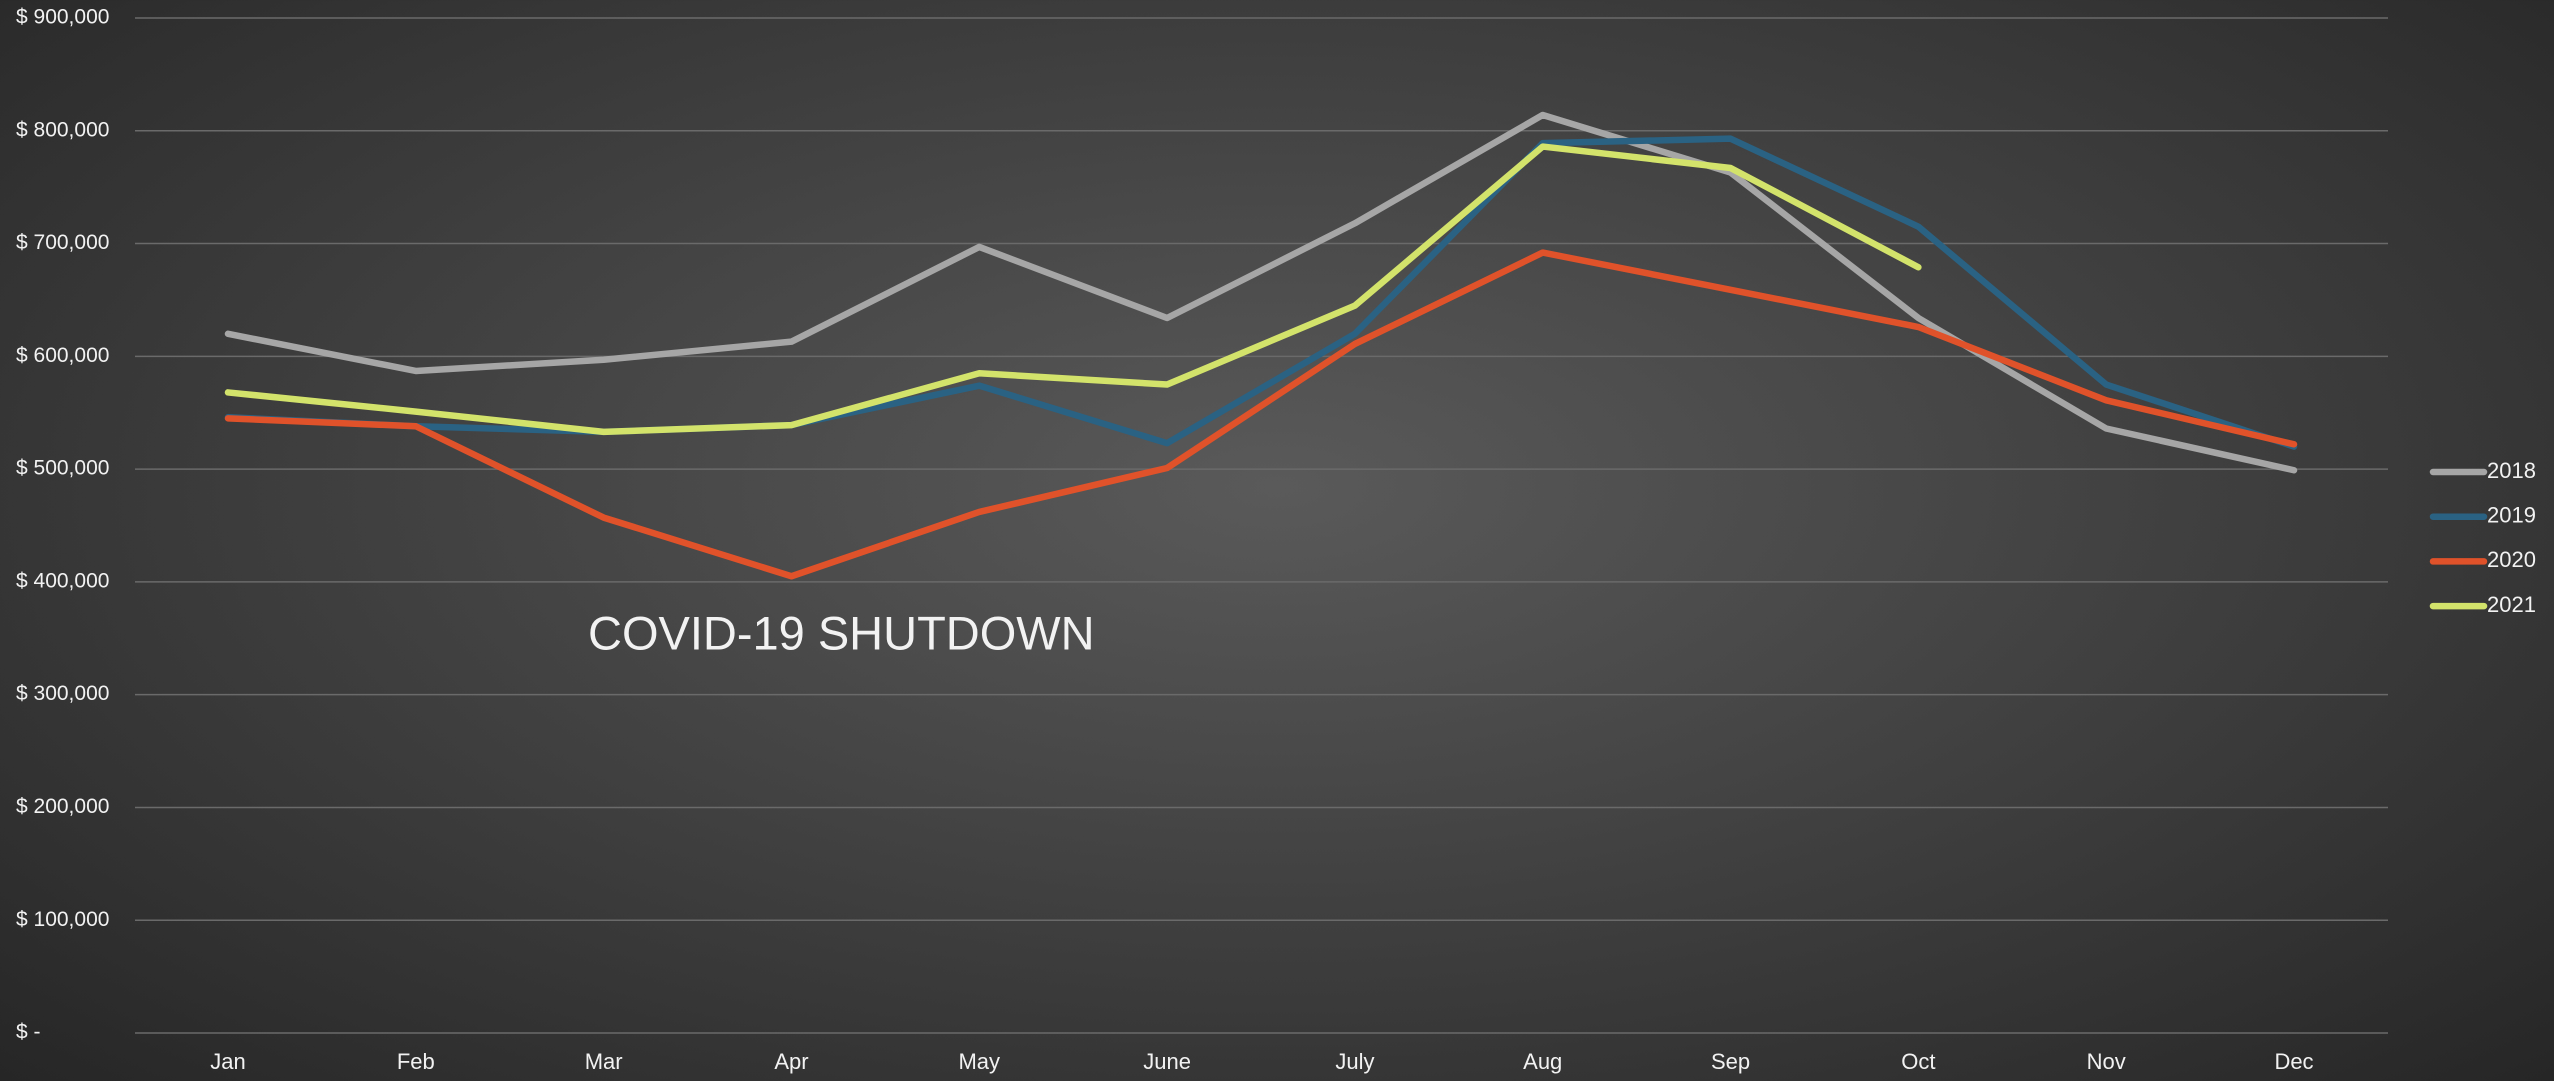 This screenshot has height=1081, width=2554. Describe the element at coordinates (1918, 1061) in the screenshot. I see `x-tick-label: Oct` at that location.